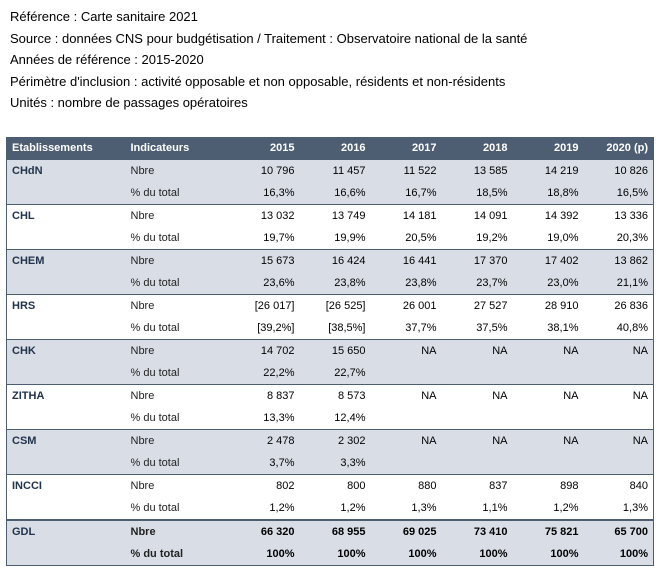 Image resolution: width=658 pixels, height=586 pixels. What do you see at coordinates (335, 148) in the screenshot?
I see `col-header-2016: 2016` at bounding box center [335, 148].